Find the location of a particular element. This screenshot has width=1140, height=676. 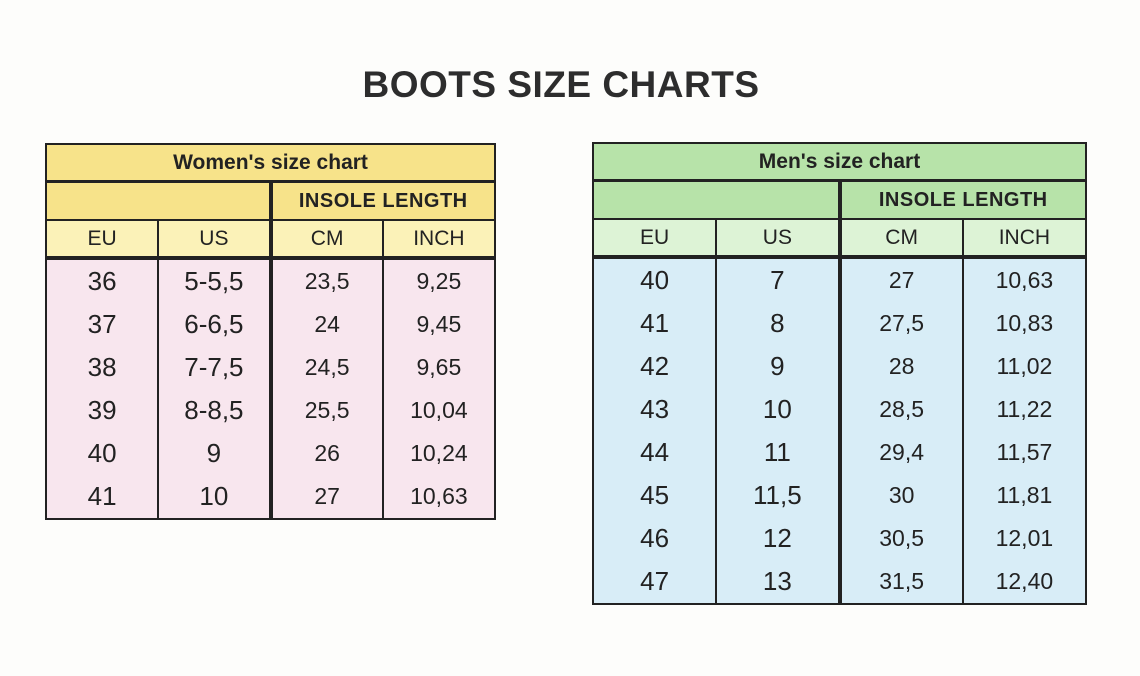

cell-cm: 27,5 is located at coordinates (901, 323).